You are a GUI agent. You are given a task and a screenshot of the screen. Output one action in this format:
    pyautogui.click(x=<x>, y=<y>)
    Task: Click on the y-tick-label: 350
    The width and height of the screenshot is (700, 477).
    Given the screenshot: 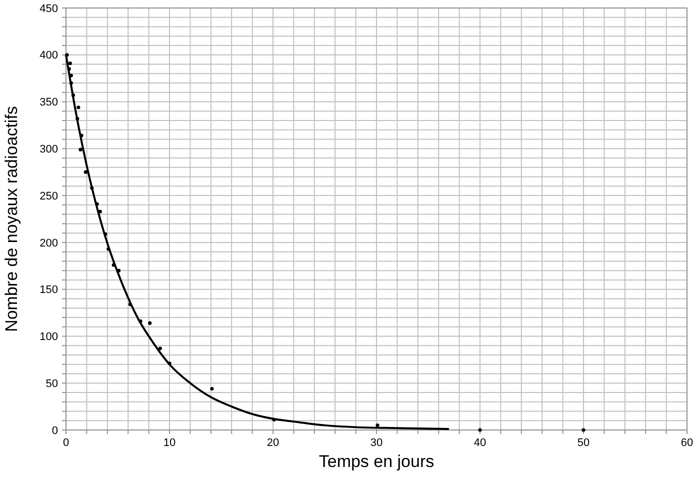 What is the action you would take?
    pyautogui.click(x=49, y=102)
    